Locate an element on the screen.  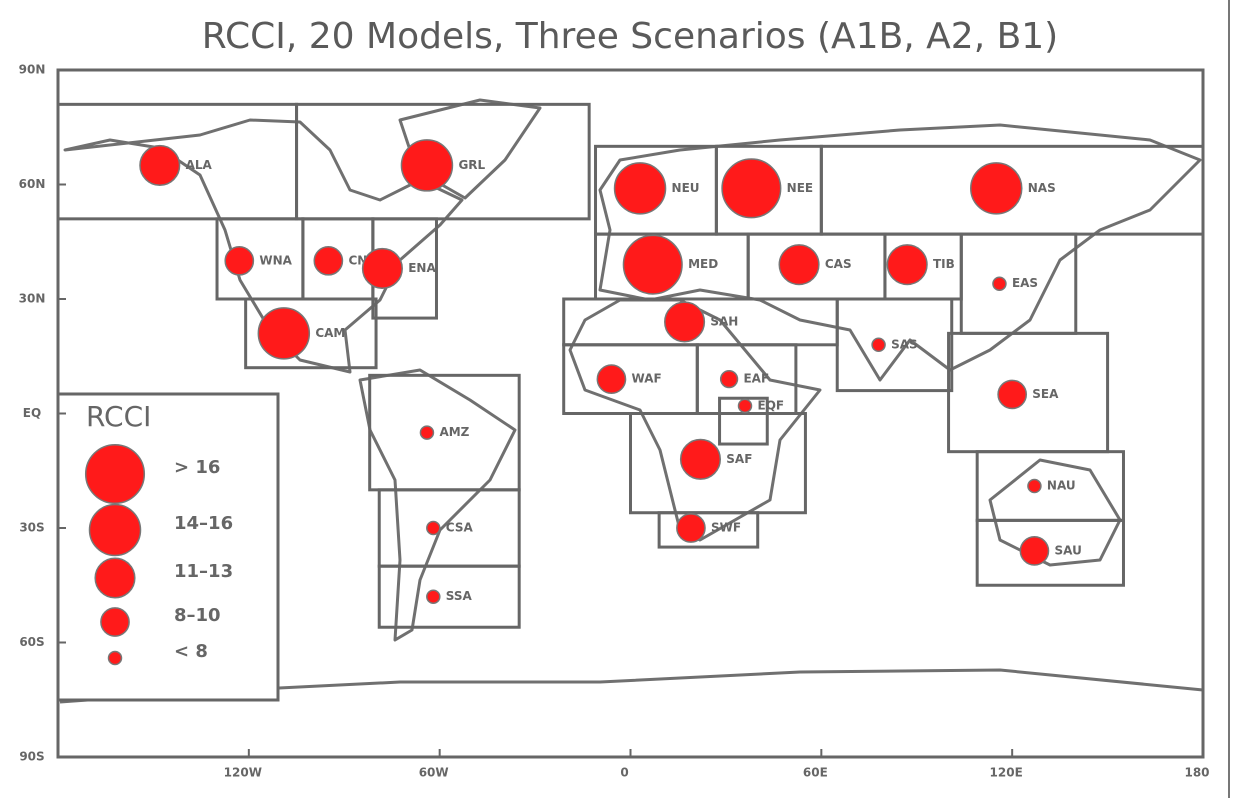
region-label: GRL is located at coordinates (471, 165).